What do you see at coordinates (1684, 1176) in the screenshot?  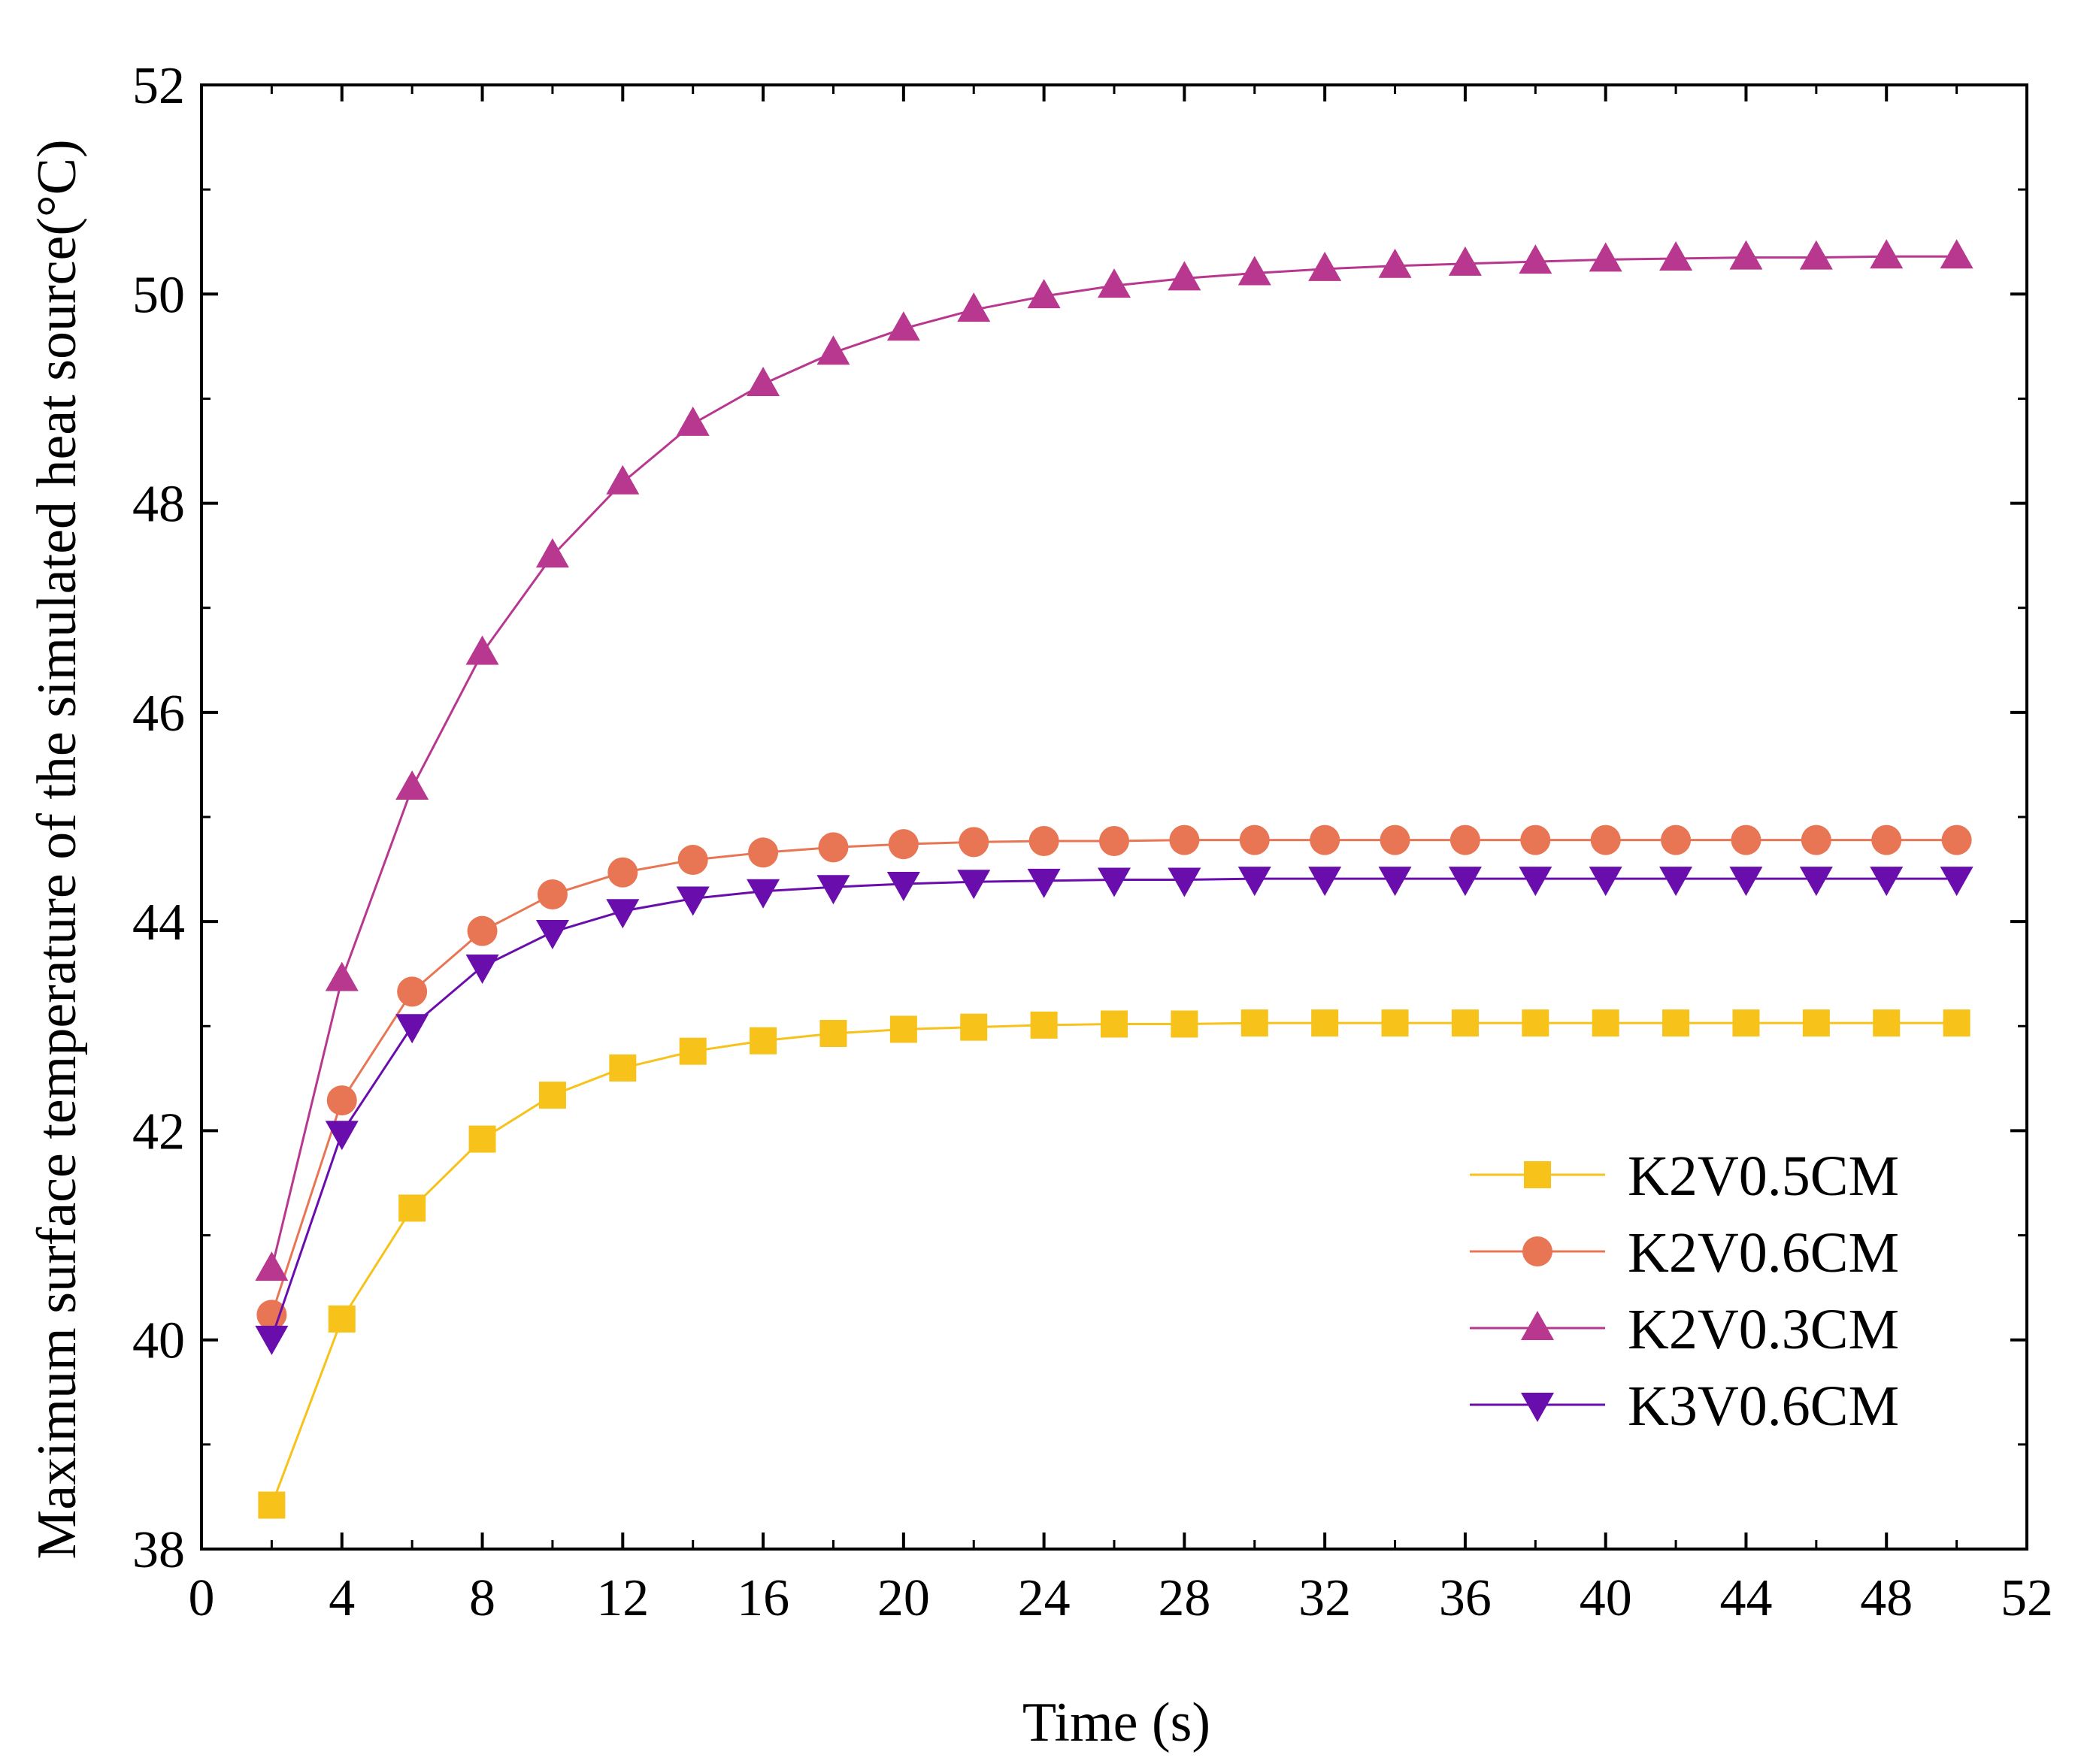 I see `legend-item-k2v0-5cm: K2V0.5CM` at bounding box center [1684, 1176].